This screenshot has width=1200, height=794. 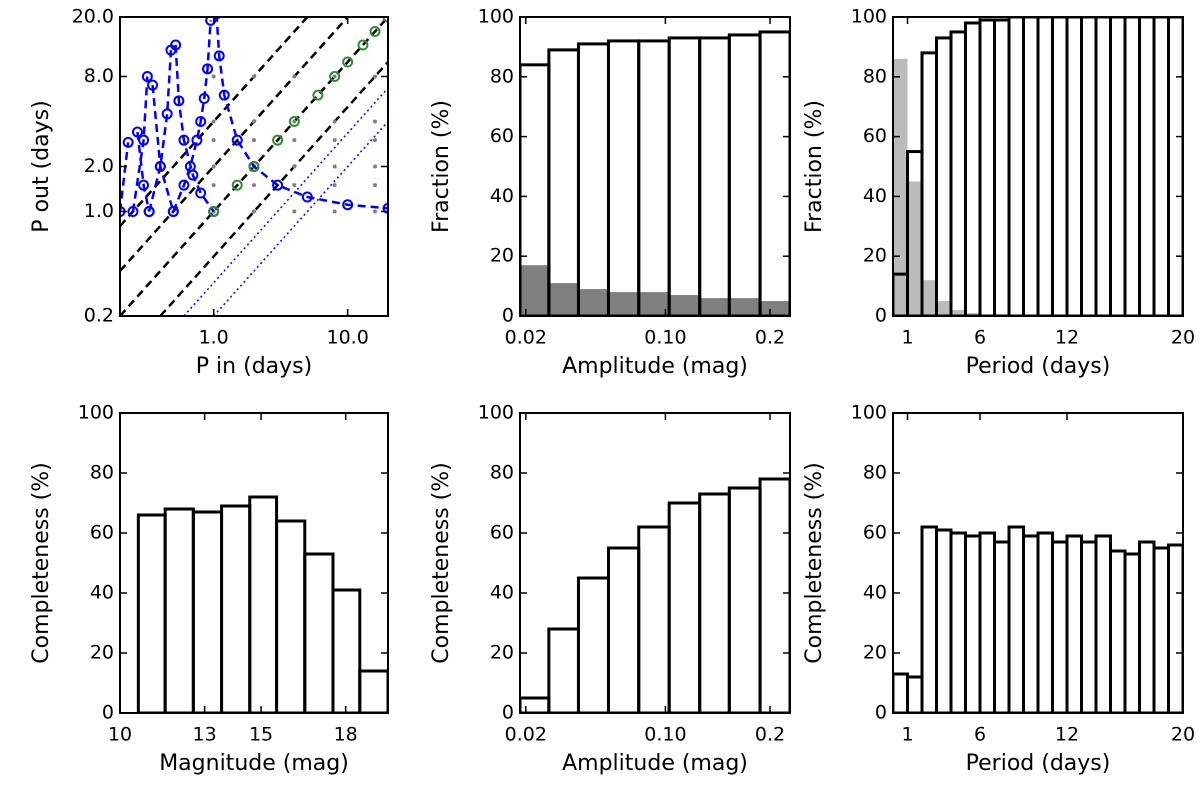 I want to click on x-tick-label: 1, so click(x=907, y=338).